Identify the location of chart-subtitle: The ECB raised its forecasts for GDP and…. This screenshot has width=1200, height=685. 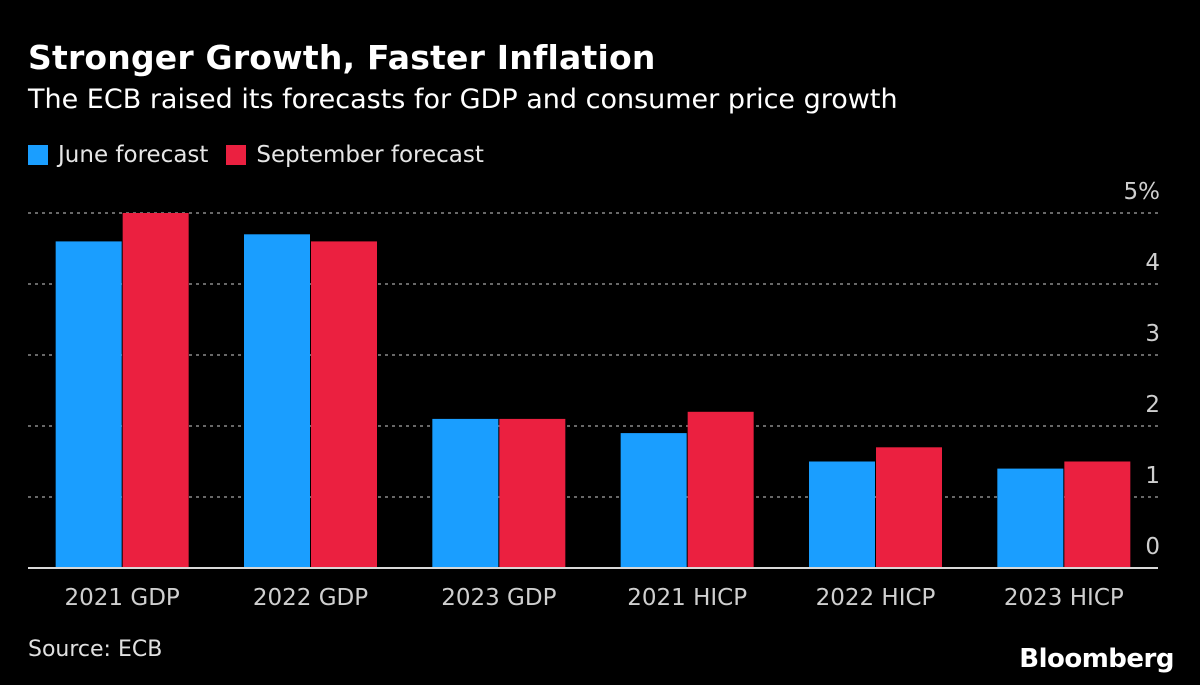
(463, 99).